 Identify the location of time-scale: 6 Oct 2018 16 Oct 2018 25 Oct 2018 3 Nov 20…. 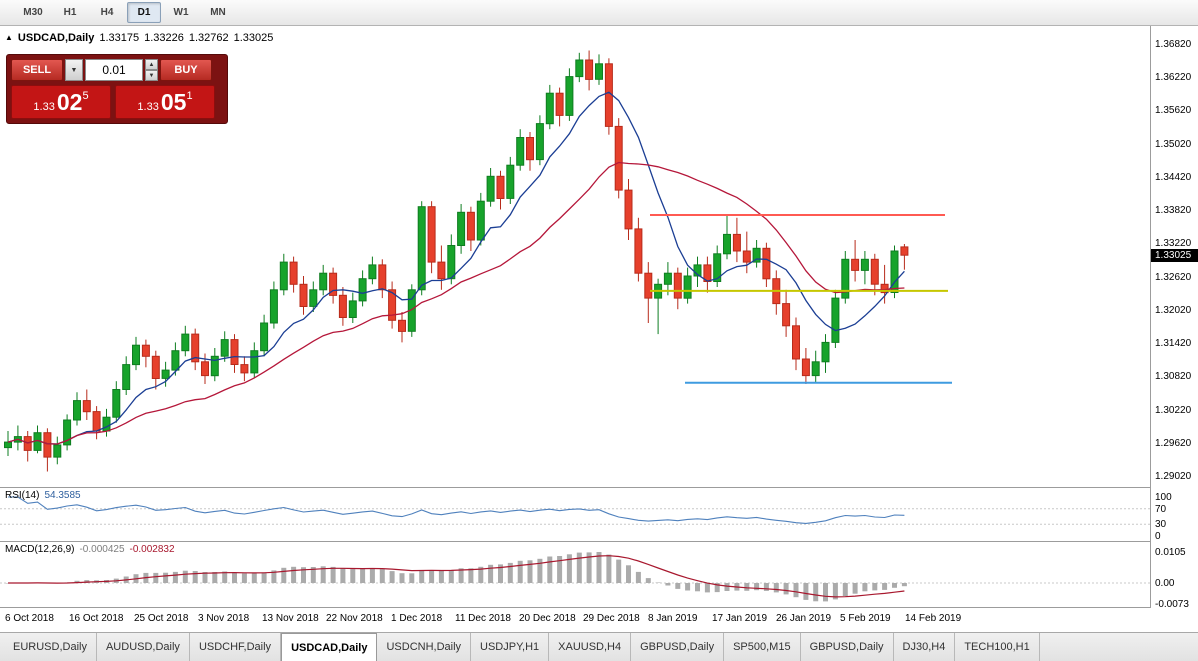
(575, 620).